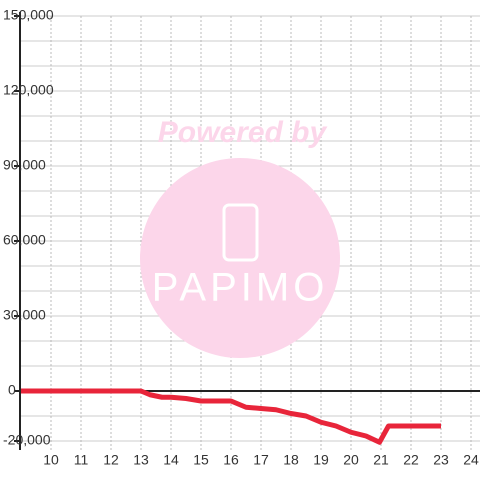 This screenshot has width=480, height=480. I want to click on x-tick-label: 24, so click(471, 460).